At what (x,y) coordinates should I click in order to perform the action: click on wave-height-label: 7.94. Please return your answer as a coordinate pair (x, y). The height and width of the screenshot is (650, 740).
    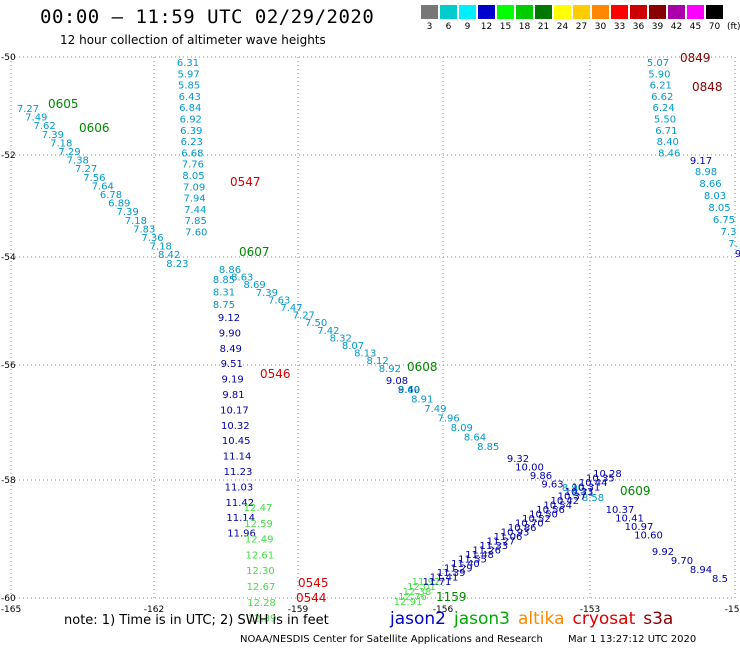
    Looking at the image, I should click on (194, 199).